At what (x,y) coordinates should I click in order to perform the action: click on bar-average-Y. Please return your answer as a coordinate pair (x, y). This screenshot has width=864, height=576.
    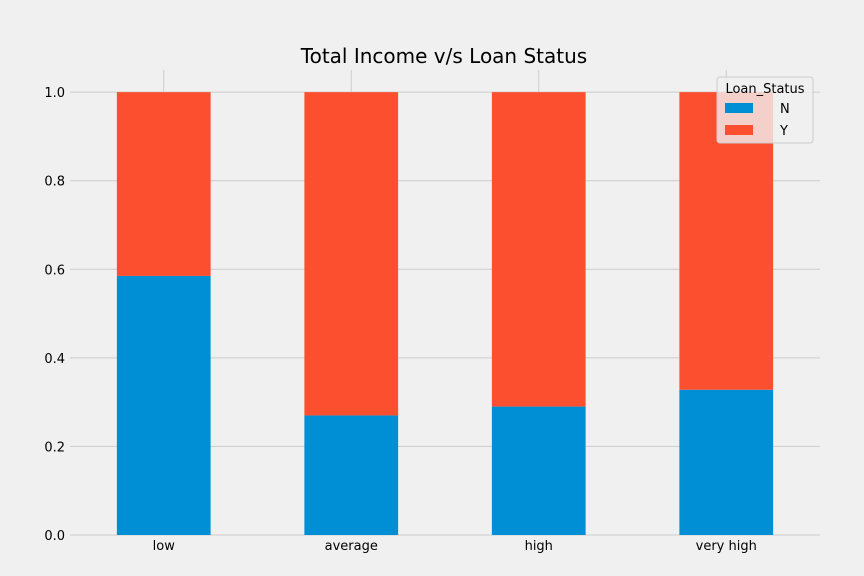
    Looking at the image, I should click on (351, 254).